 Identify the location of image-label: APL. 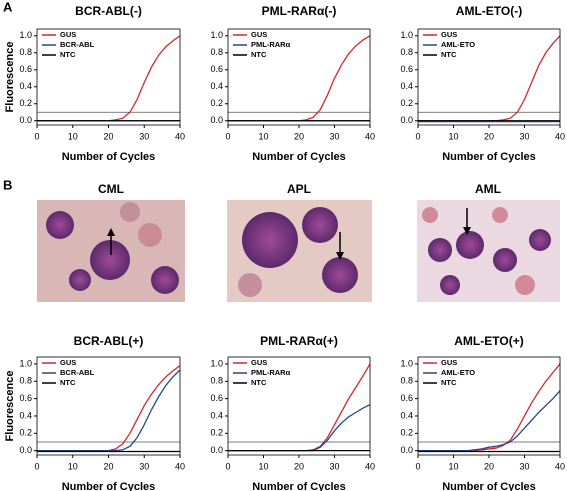
(299, 189).